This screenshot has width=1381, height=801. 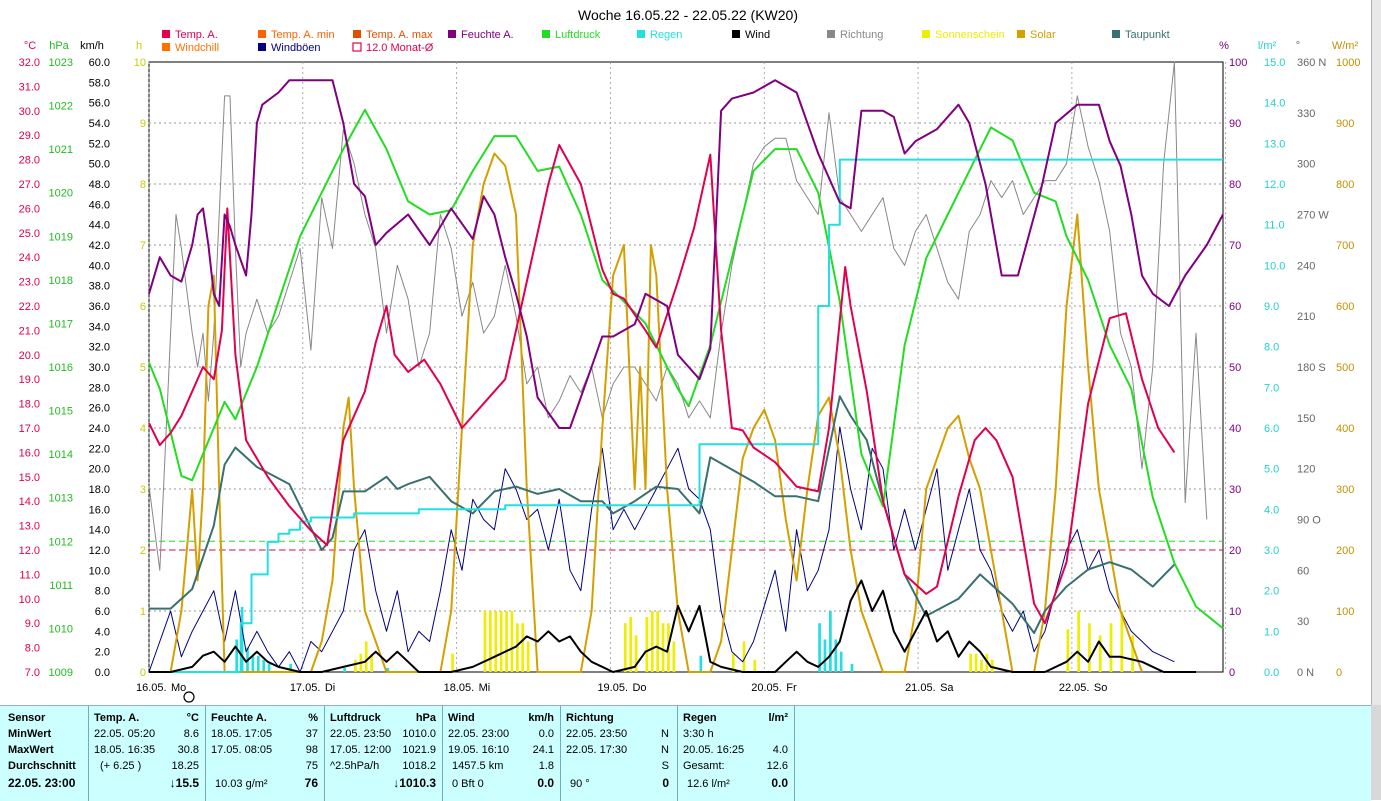 What do you see at coordinates (99, 246) in the screenshot?
I see `tick-label-wind: 42.0` at bounding box center [99, 246].